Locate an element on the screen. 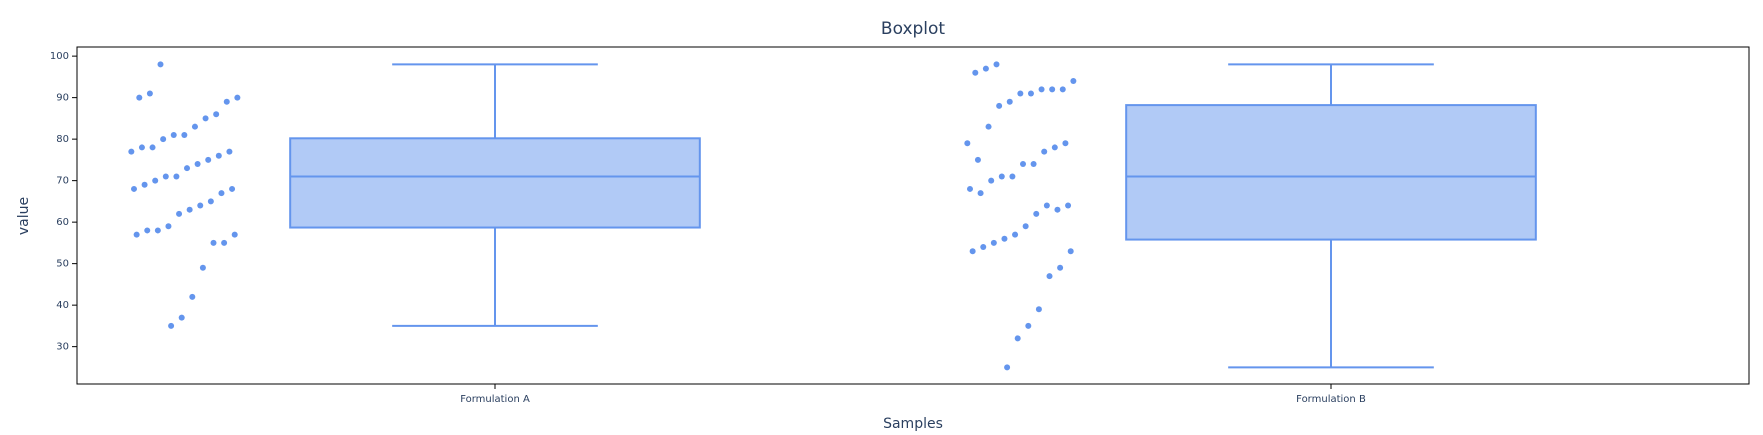 The image size is (1763, 435). y-tick-label: 80 is located at coordinates (62, 139).